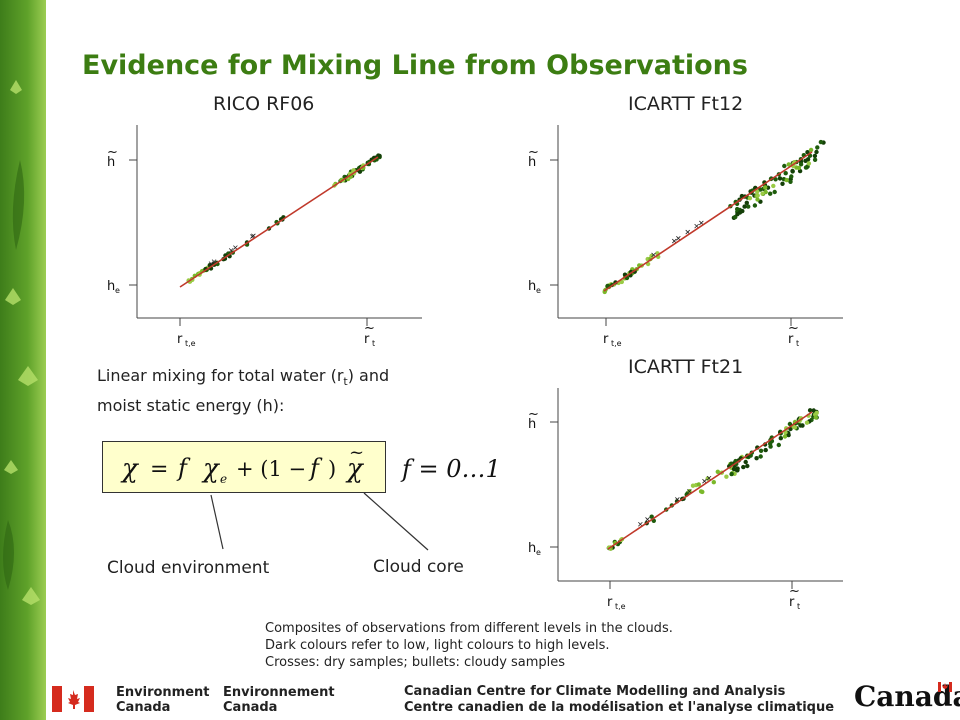 The height and width of the screenshot is (720, 960). I want to click on x-tick-label-rt-tilde-0: ~, so click(369, 328).